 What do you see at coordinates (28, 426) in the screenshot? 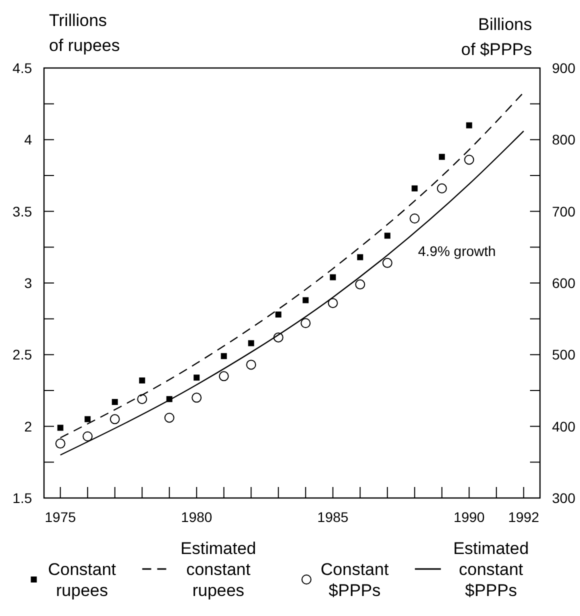
I see `y-tick-label: 2` at bounding box center [28, 426].